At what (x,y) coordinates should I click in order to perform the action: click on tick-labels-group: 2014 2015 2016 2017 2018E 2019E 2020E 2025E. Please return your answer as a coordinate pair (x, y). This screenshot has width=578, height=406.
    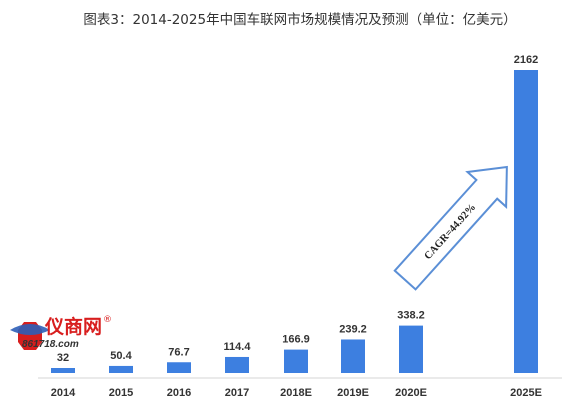
    Looking at the image, I should click on (296, 393).